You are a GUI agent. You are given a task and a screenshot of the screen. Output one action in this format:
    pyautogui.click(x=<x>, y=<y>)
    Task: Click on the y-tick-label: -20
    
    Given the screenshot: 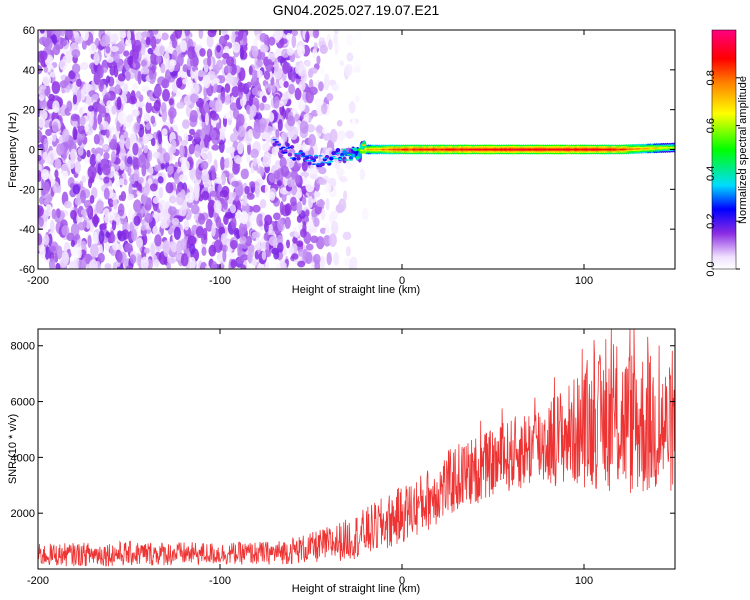 What is the action you would take?
    pyautogui.click(x=27, y=190)
    